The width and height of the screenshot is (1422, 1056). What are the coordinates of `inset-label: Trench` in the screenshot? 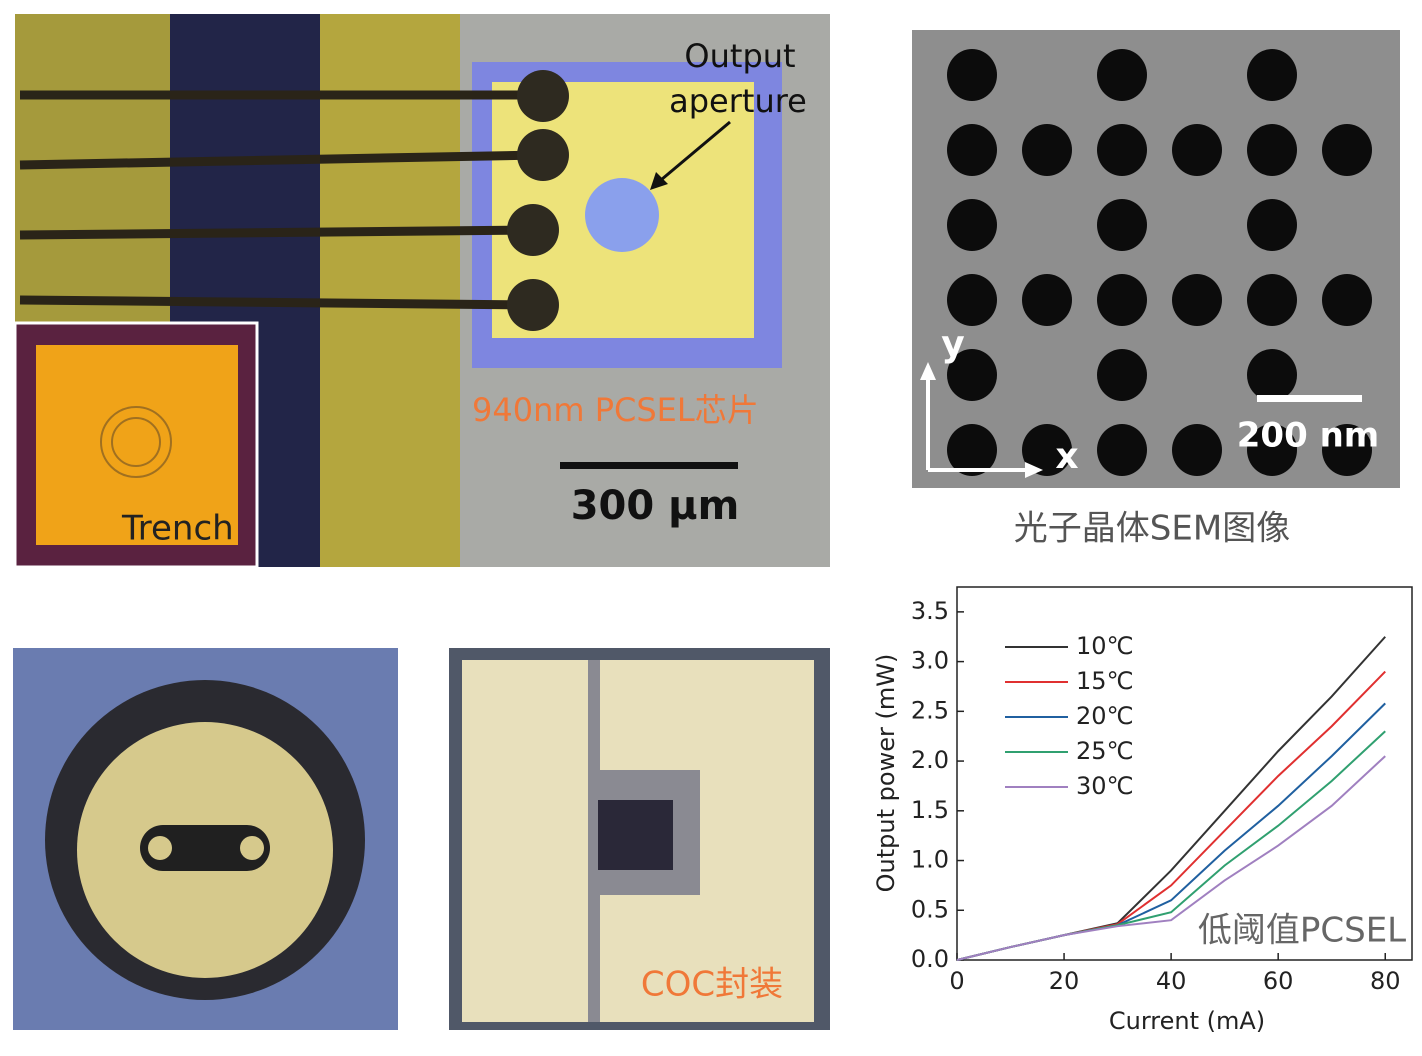 It's located at (177, 529).